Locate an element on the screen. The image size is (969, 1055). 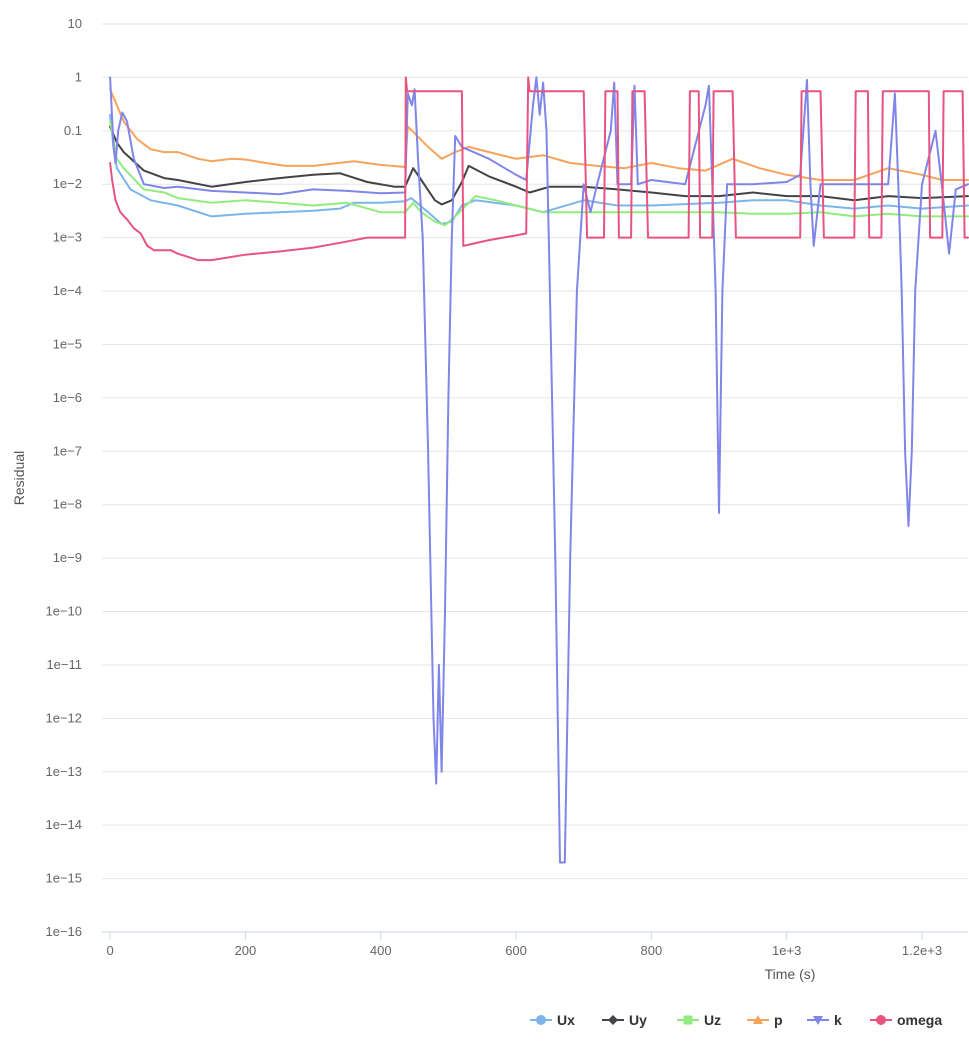
legend-item-omega: omega is located at coordinates (906, 1020).